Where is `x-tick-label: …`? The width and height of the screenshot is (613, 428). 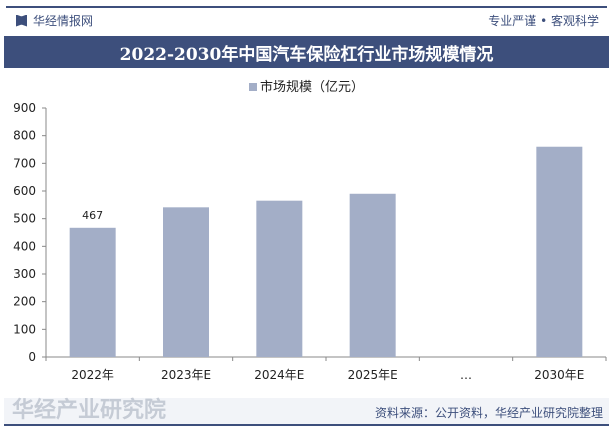 x-tick-label: … is located at coordinates (466, 375).